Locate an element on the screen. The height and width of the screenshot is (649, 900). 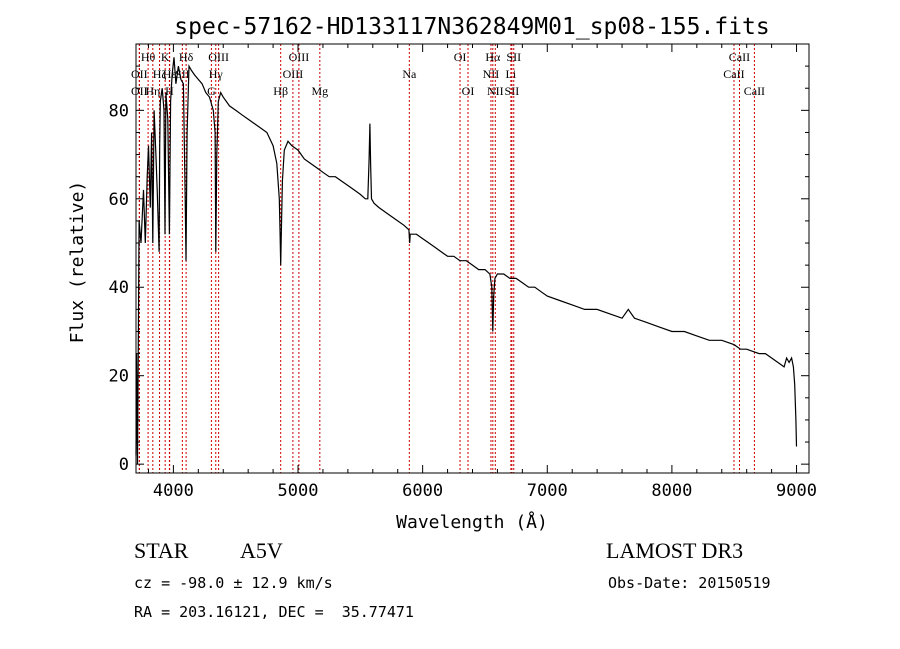
y-axis-label: Flux (relative) is located at coordinates (77, 262).